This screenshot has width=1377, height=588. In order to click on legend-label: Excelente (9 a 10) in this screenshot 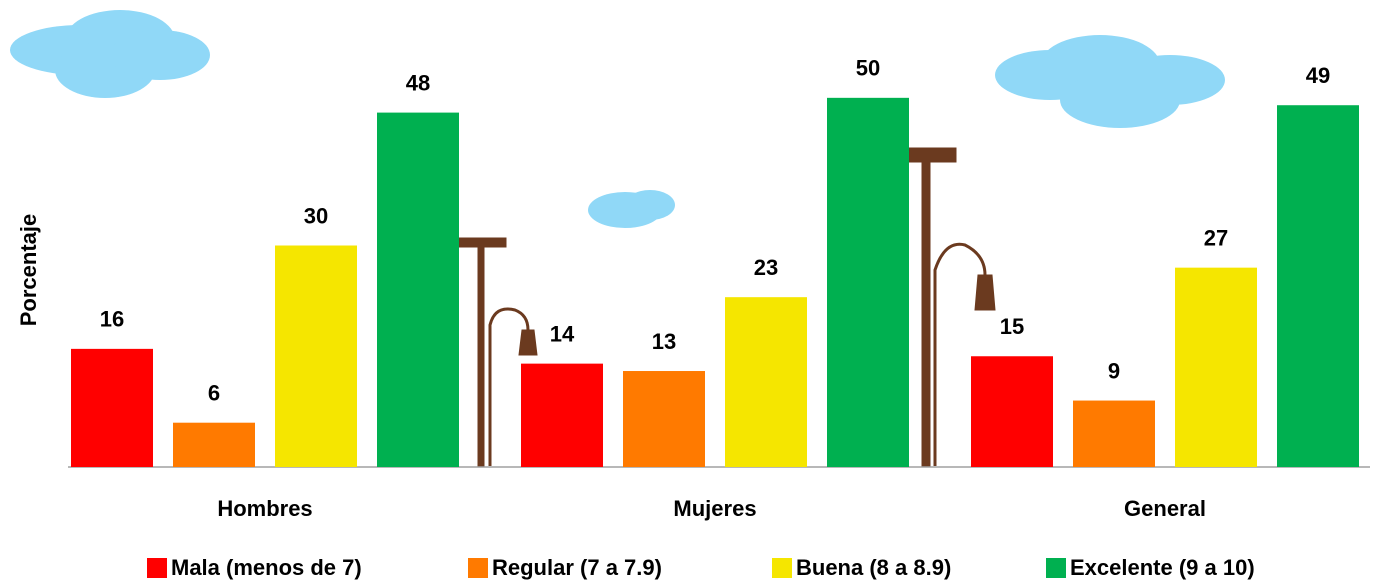, I will do `click(1162, 567)`.